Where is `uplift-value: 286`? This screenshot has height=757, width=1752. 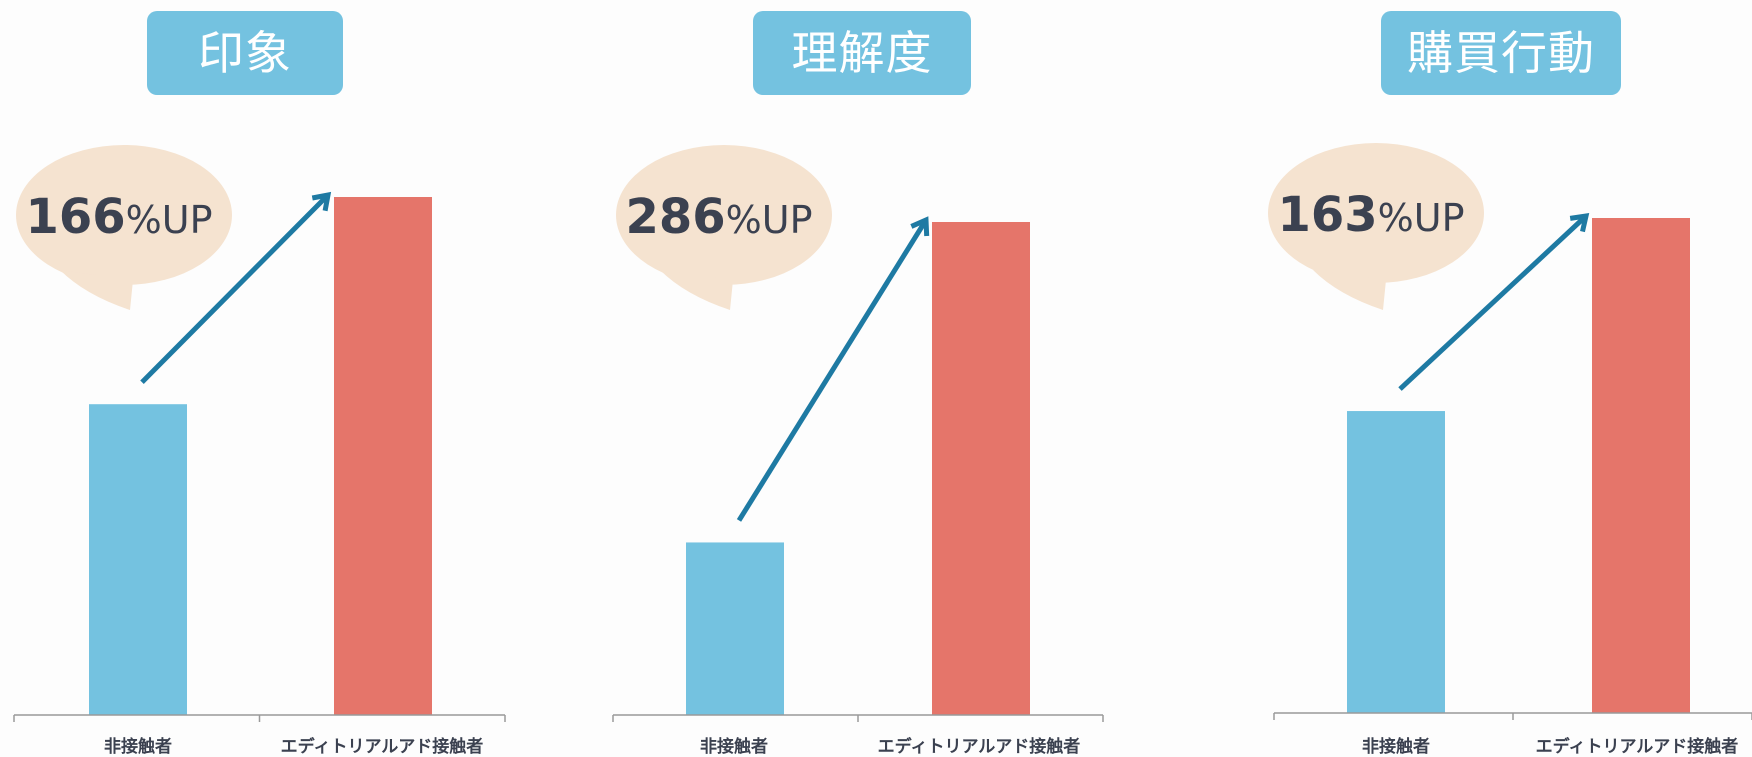 uplift-value: 286 is located at coordinates (675, 217).